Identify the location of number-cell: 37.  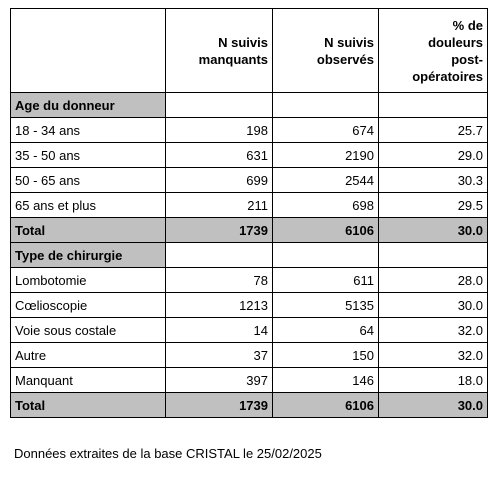
(219, 355).